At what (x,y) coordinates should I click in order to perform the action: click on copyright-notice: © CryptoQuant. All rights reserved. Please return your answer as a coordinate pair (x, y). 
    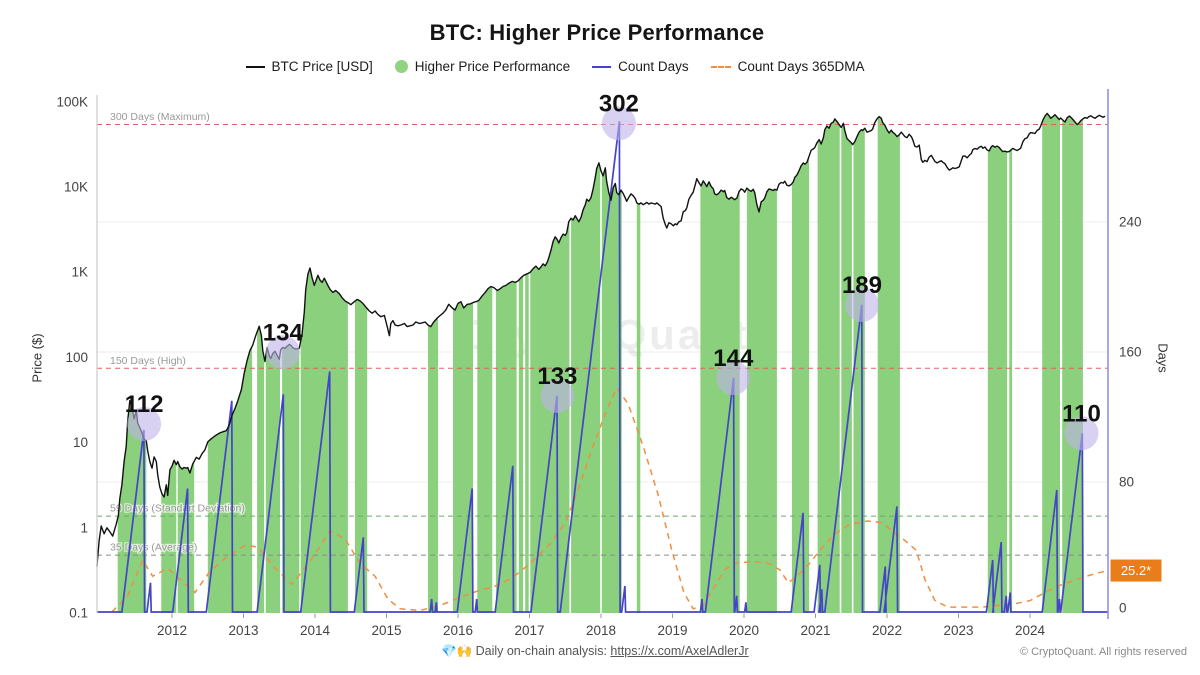
    Looking at the image, I should click on (1103, 652).